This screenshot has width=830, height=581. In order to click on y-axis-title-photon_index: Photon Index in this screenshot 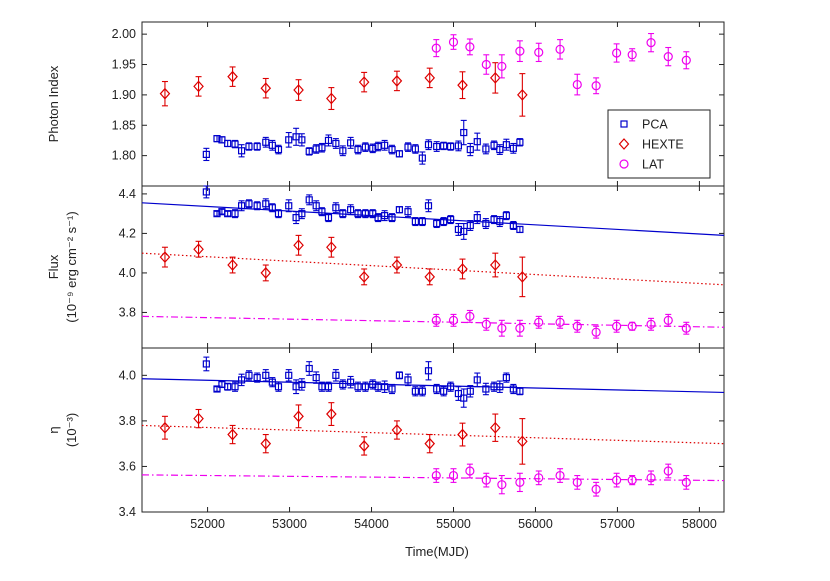, I will do `click(53, 103)`.